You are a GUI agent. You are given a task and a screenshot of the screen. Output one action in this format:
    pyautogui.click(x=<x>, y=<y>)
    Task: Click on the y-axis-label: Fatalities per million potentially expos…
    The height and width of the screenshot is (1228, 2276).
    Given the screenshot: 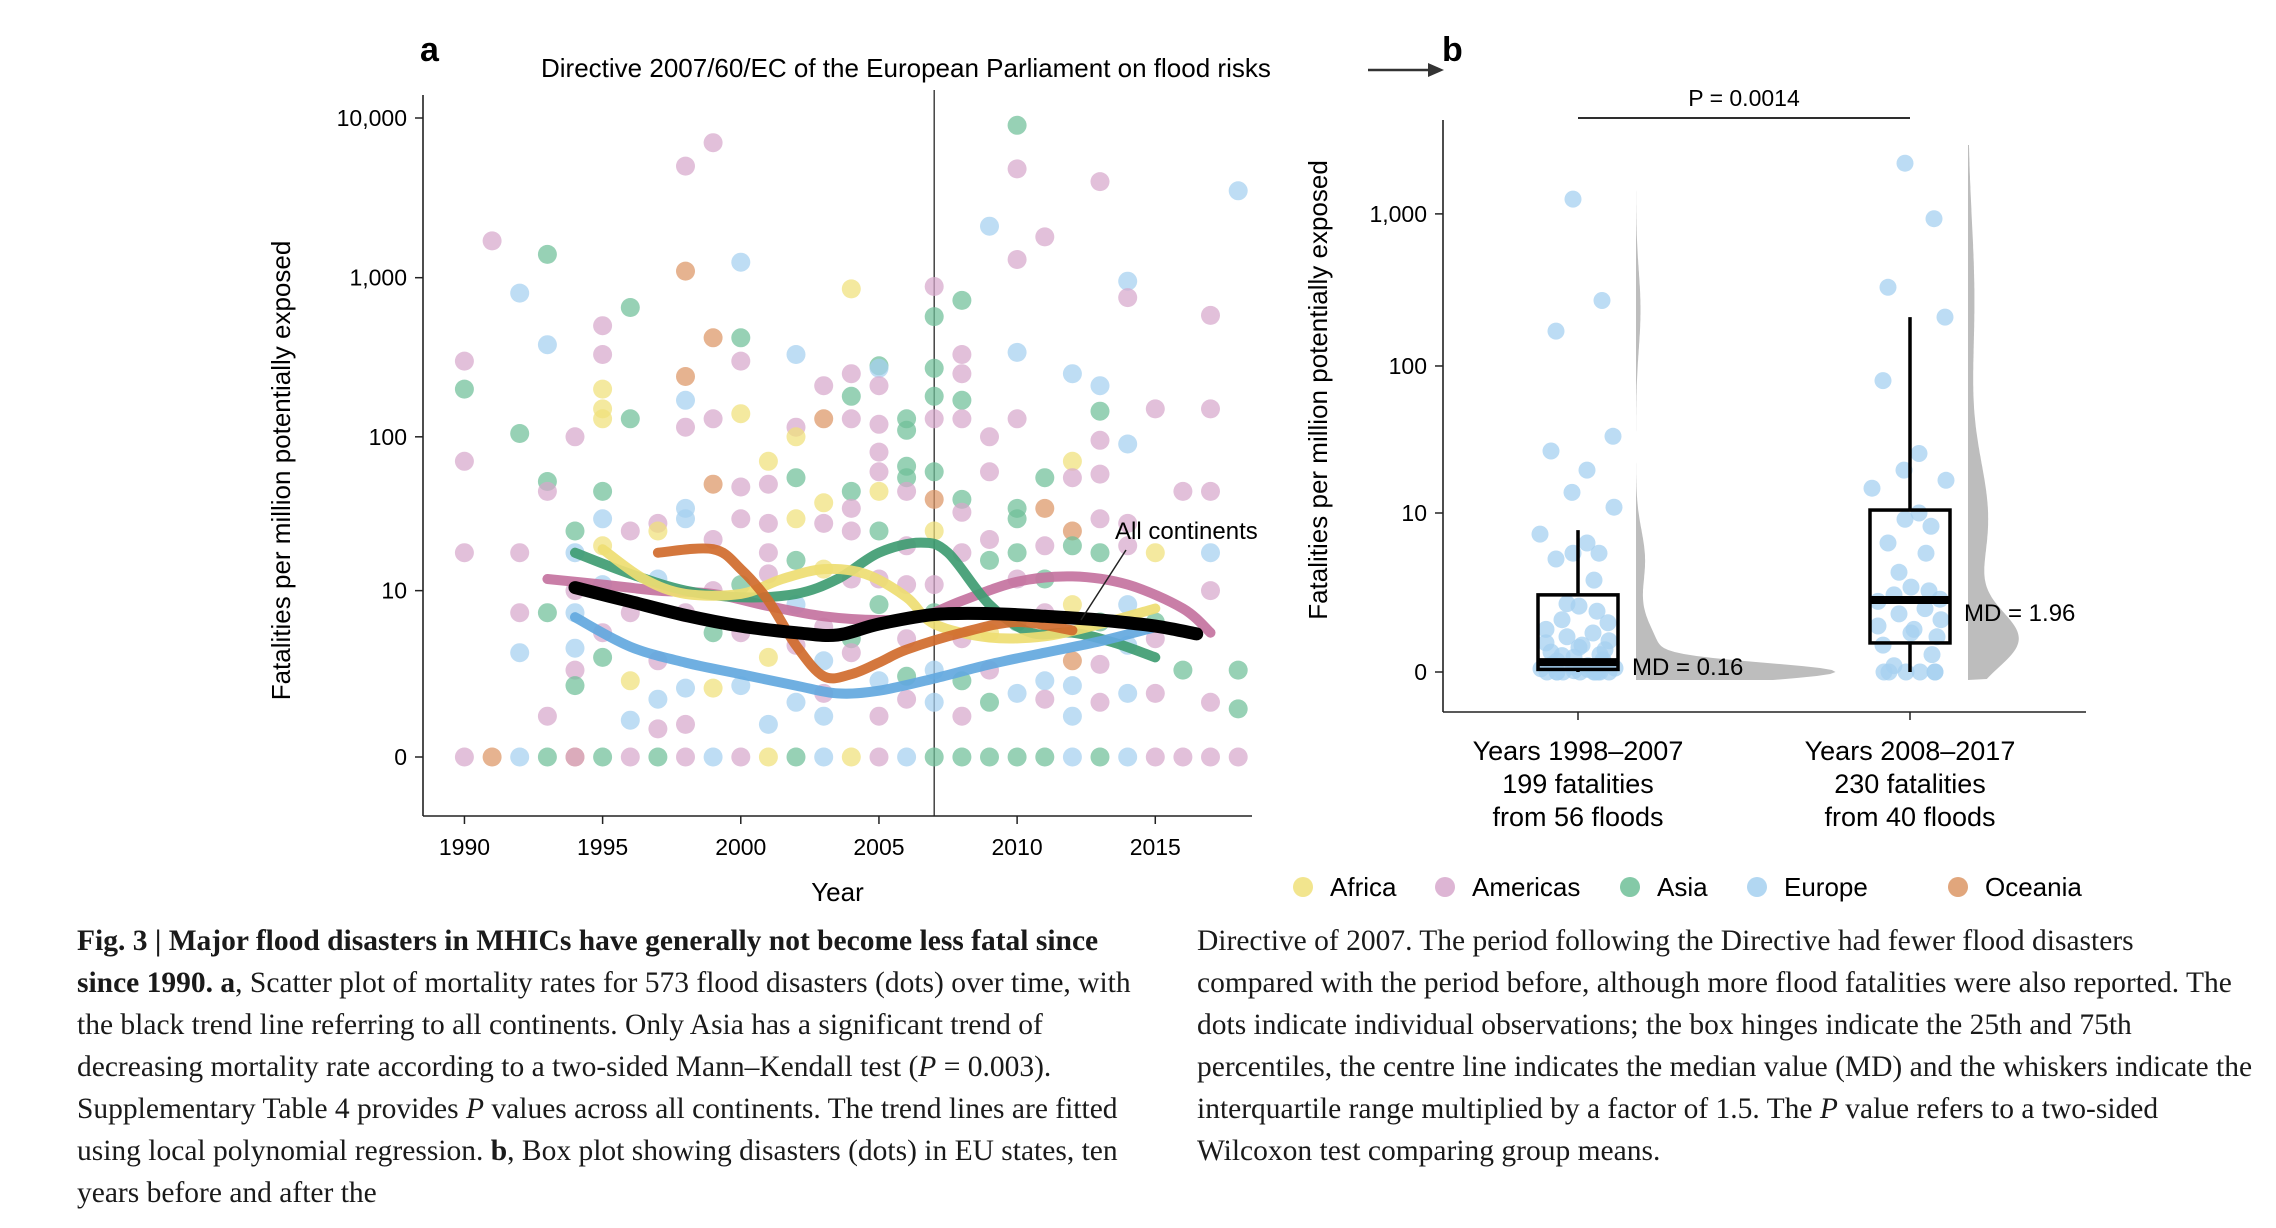 What is the action you would take?
    pyautogui.click(x=281, y=471)
    